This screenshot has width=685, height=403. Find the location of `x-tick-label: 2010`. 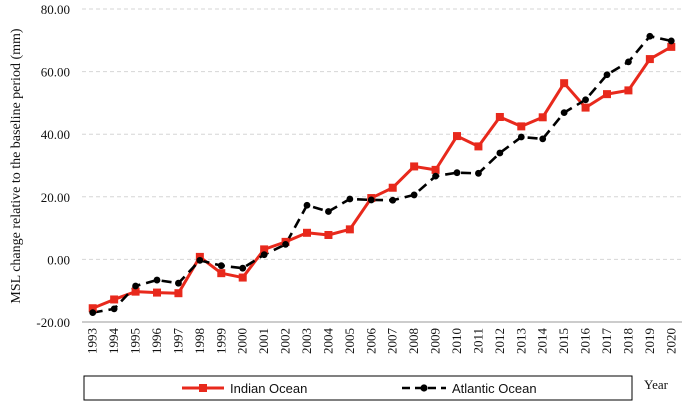

x-tick-label: 2010 is located at coordinates (456, 341).